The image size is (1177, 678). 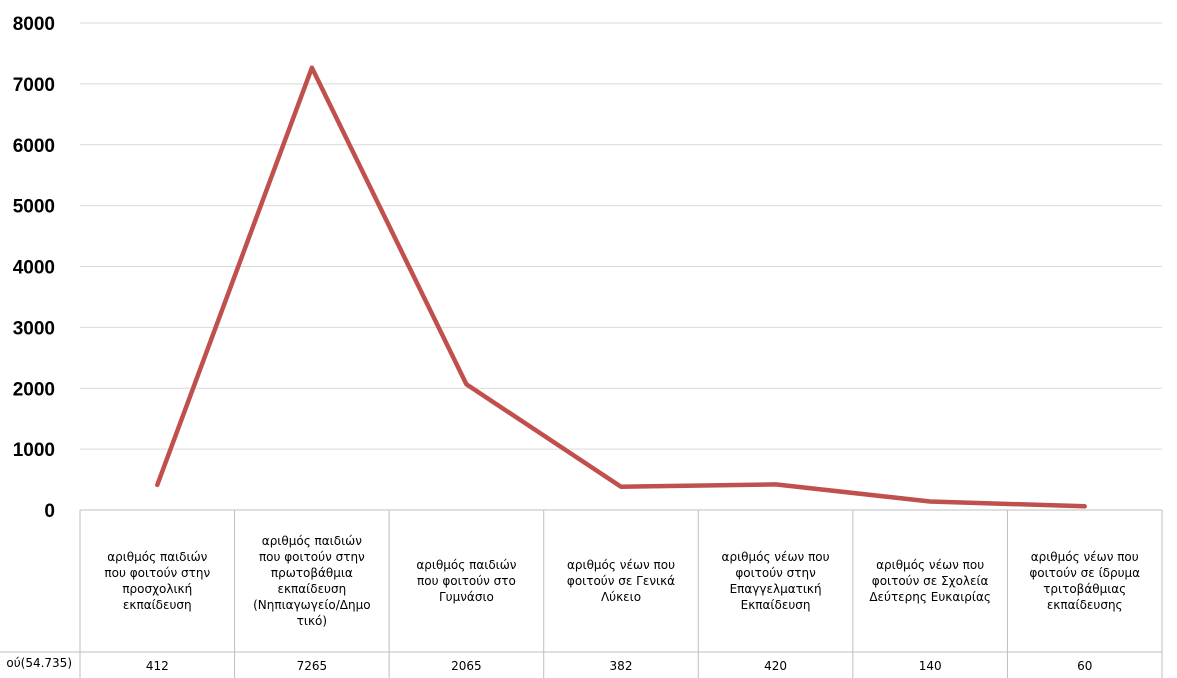 What do you see at coordinates (621, 581) in the screenshot?
I see `category-label: αριθμός νέων που φοιτούν σε Γενικά Λύκειο` at bounding box center [621, 581].